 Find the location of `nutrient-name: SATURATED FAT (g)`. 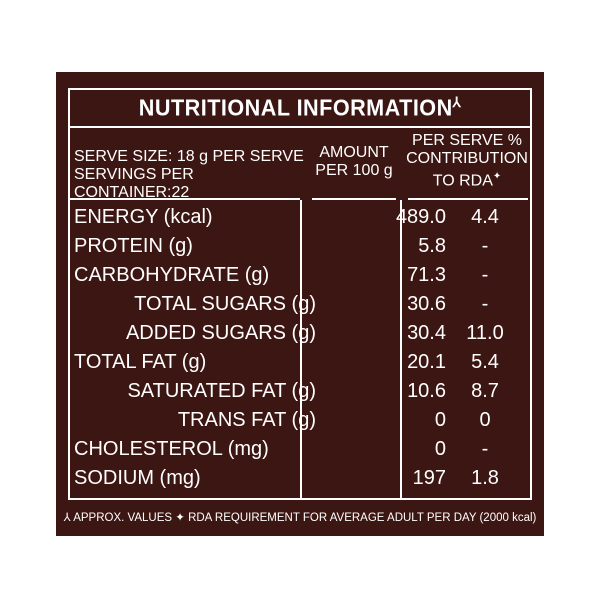

nutrient-name: SATURATED FAT (g) is located at coordinates (221, 391).